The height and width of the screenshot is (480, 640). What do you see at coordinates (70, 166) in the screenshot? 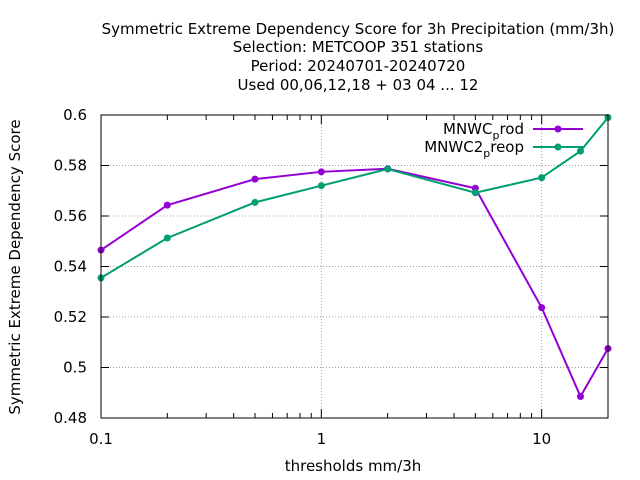
I see `y-tick-label: 0.58` at bounding box center [70, 166].